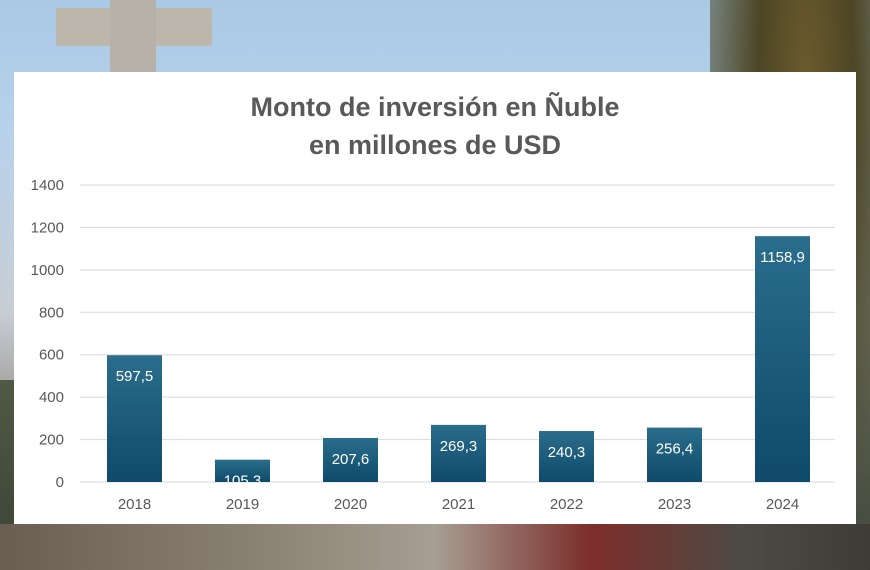  I want to click on bar-2021, so click(458, 453).